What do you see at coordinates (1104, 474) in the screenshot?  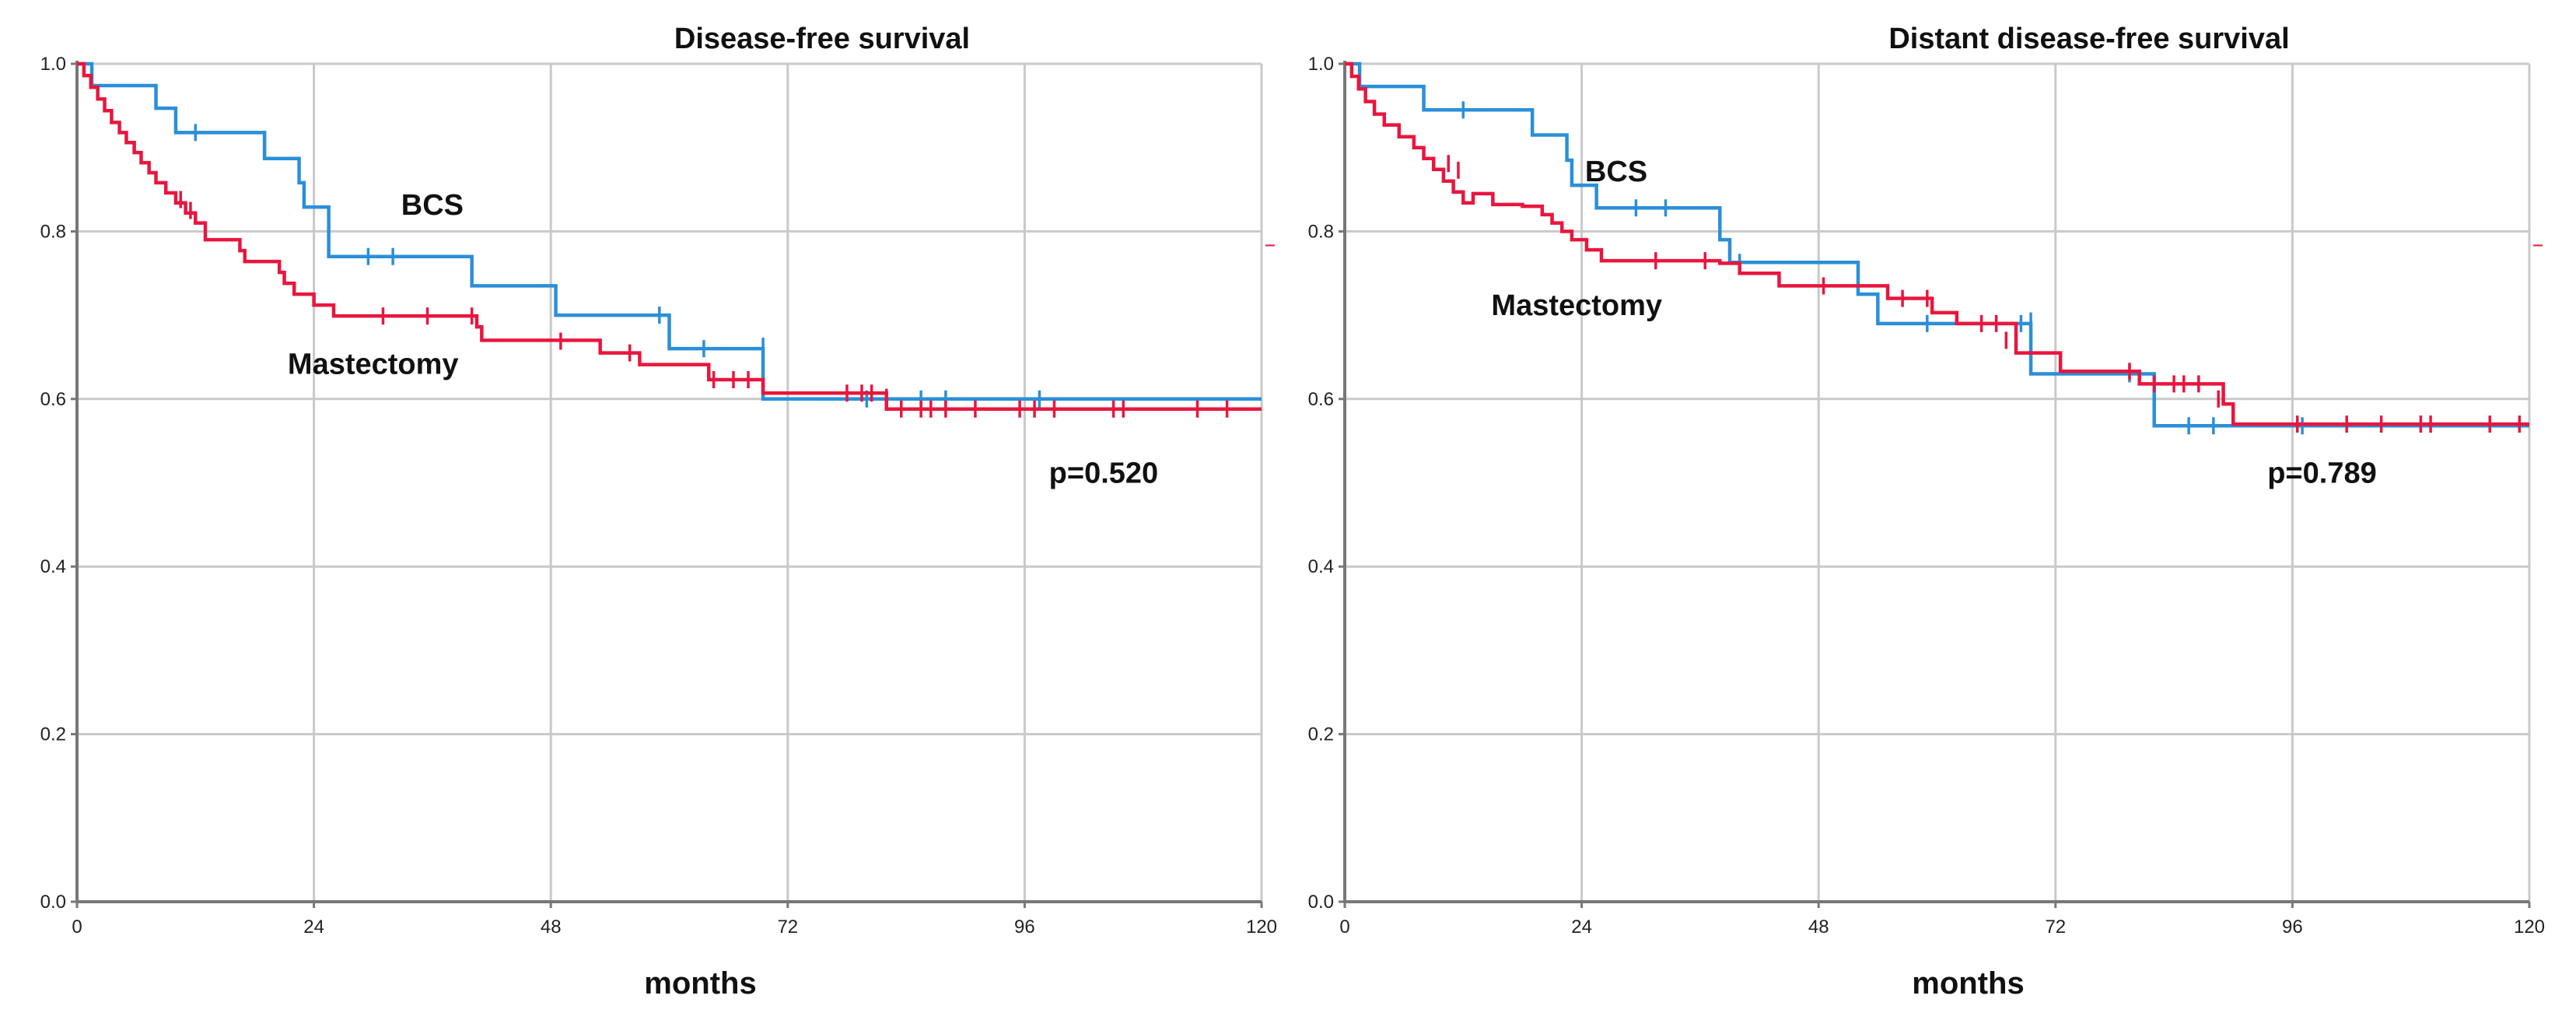 I see `annotation-pvalue: p=0.520` at bounding box center [1104, 474].